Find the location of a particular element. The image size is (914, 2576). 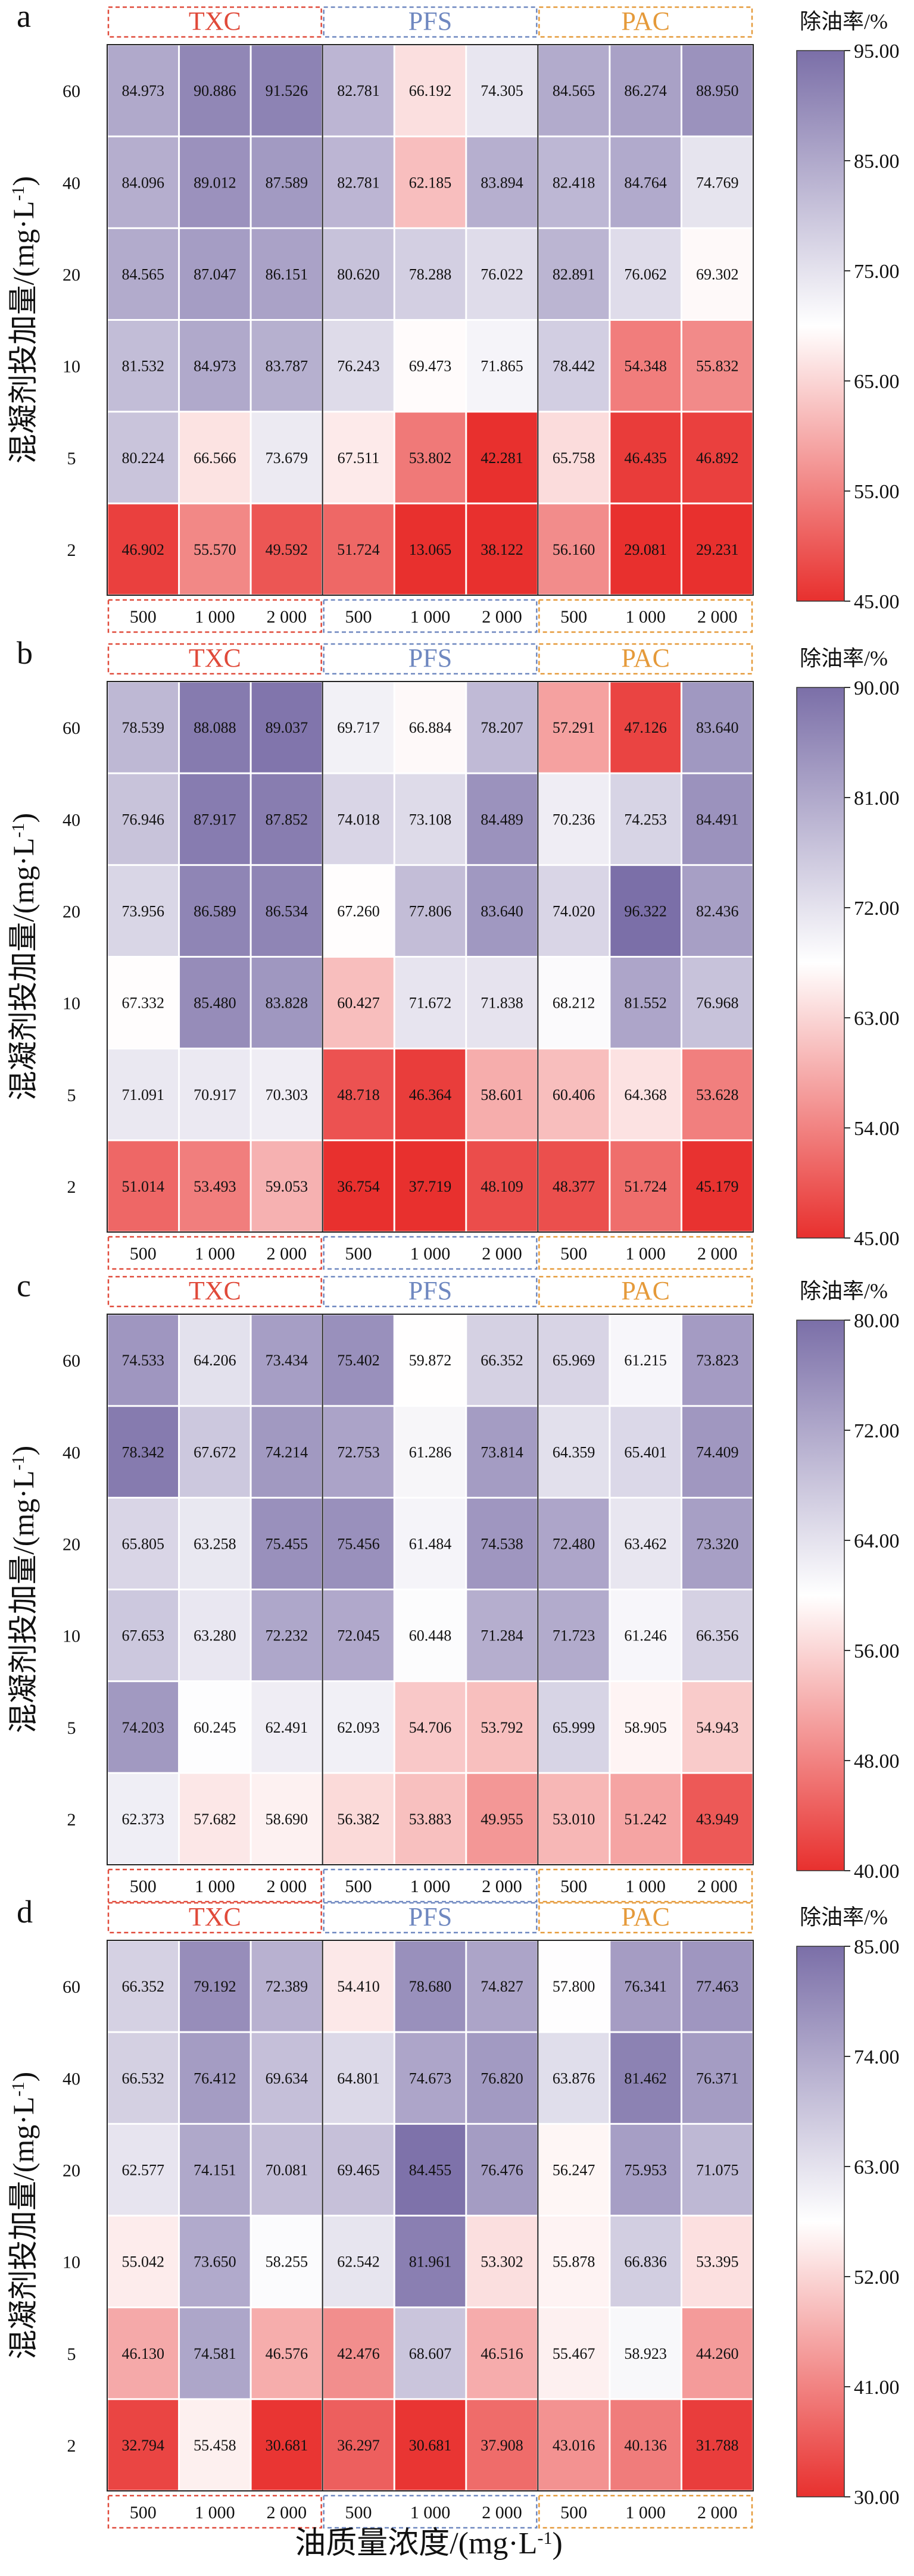

colorbar is located at coordinates (820, 1595).